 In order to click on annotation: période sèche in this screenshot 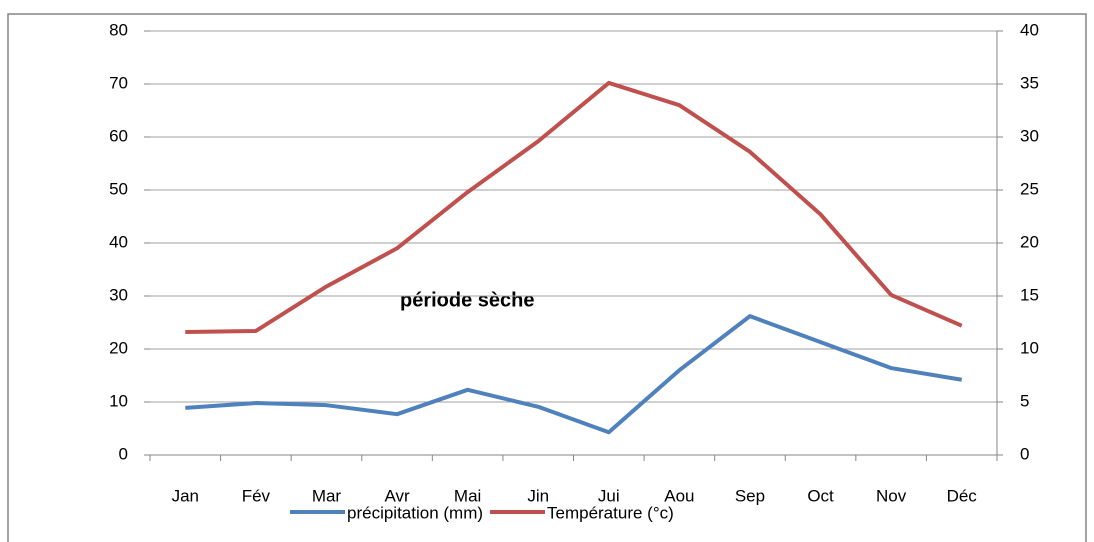, I will do `click(467, 300)`.